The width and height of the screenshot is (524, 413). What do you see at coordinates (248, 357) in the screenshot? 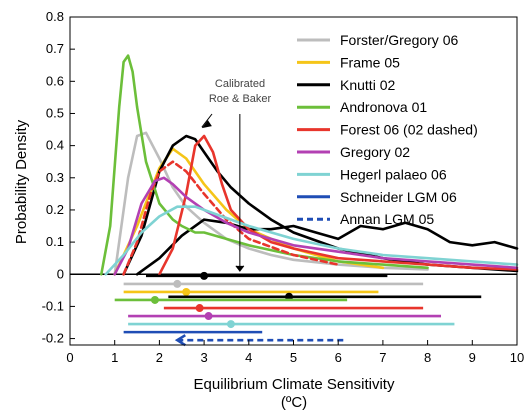
I see `x-tick-label: 4` at bounding box center [248, 357].